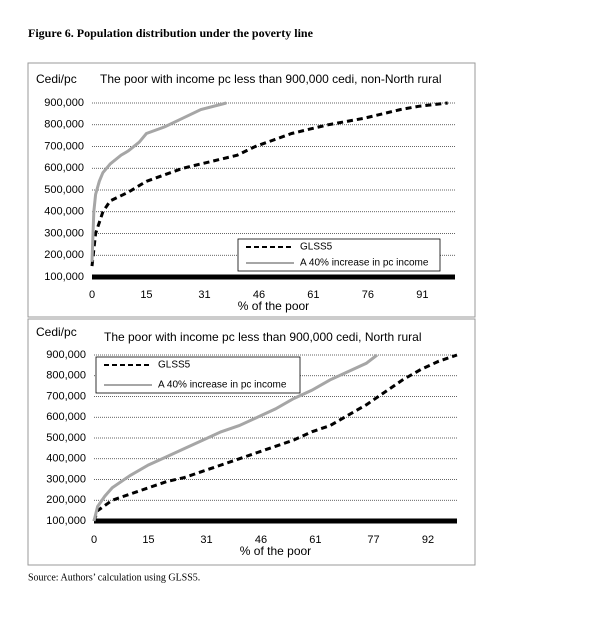  Describe the element at coordinates (373, 540) in the screenshot. I see `x-tick-label: 77` at that location.